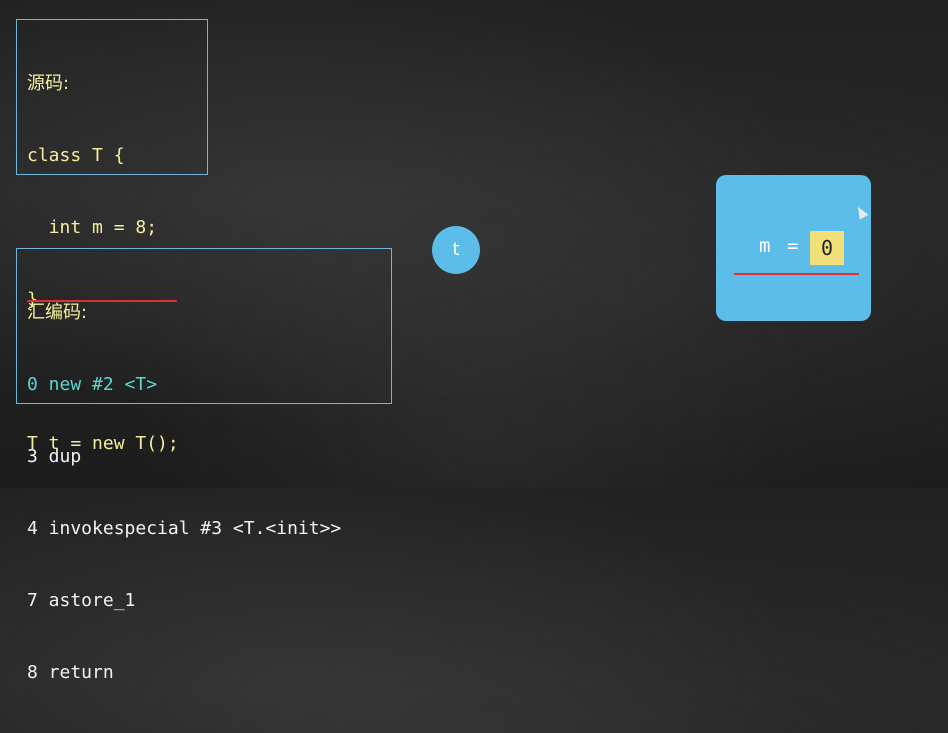  Describe the element at coordinates (54, 456) in the screenshot. I see `bytecode-line: 3 dup` at that location.